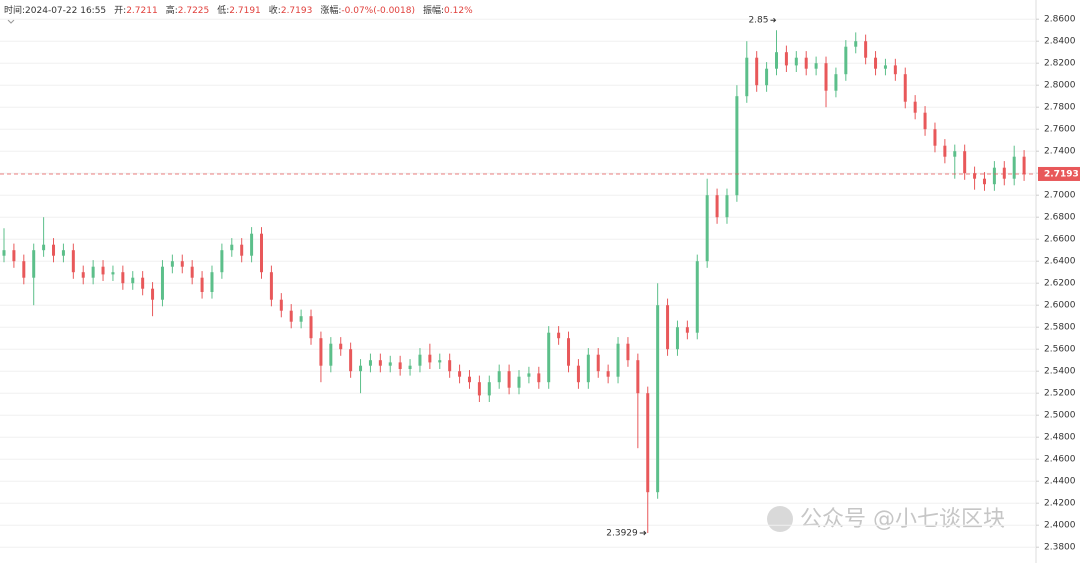 This screenshot has width=1080, height=563. Describe the element at coordinates (622, 534) in the screenshot. I see `min-annotation: 2.3929` at that location.